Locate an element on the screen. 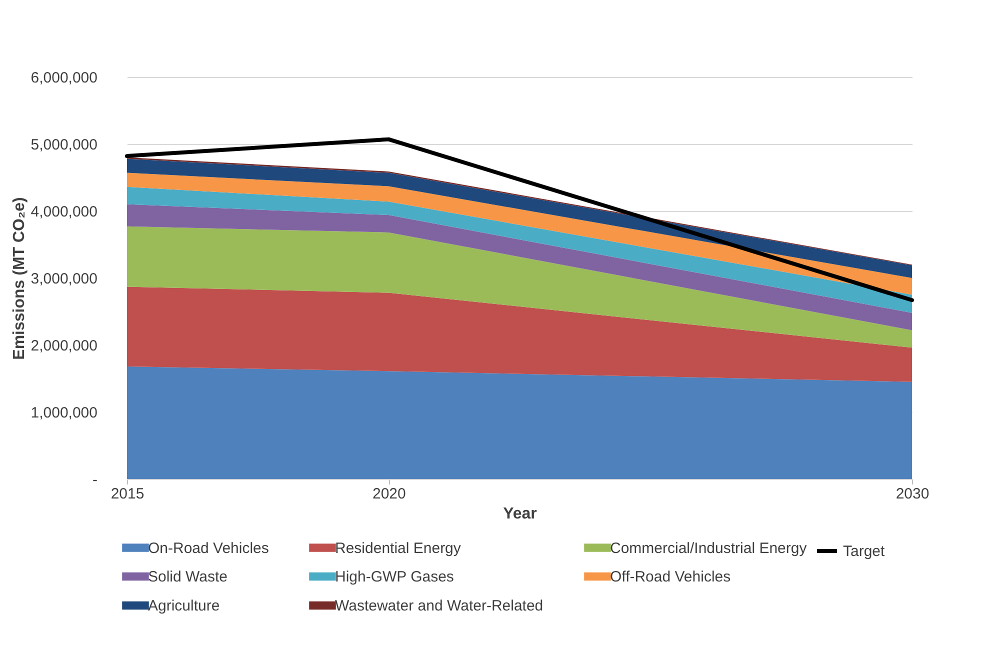 This screenshot has width=992, height=670. legend-label: Target is located at coordinates (864, 551).